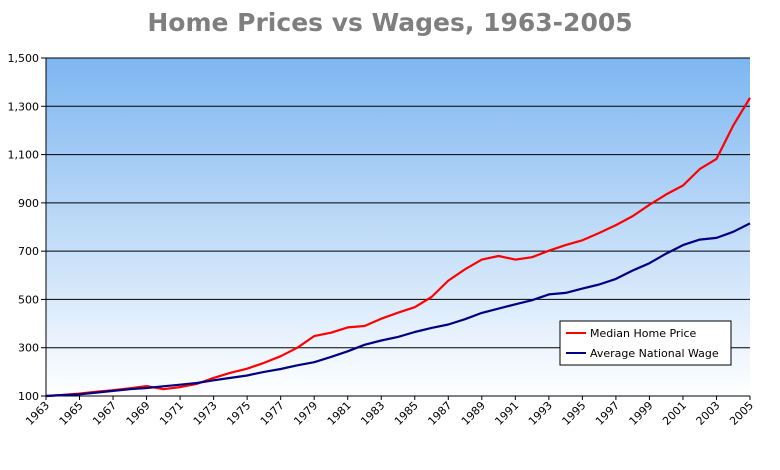  What do you see at coordinates (27, 227) in the screenshot?
I see `y-axis-ticks: 100 300 500 700 900 1,100 1,300 1,500` at bounding box center [27, 227].